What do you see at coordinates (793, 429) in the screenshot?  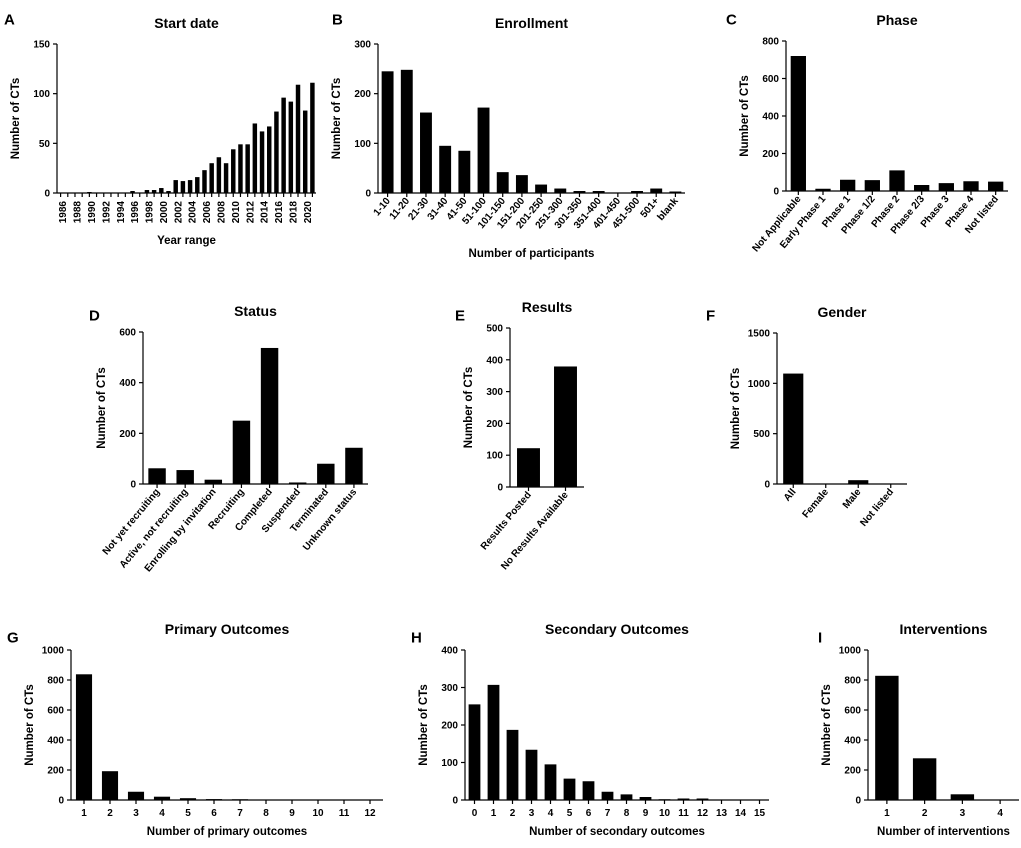 I see `bar-all` at bounding box center [793, 429].